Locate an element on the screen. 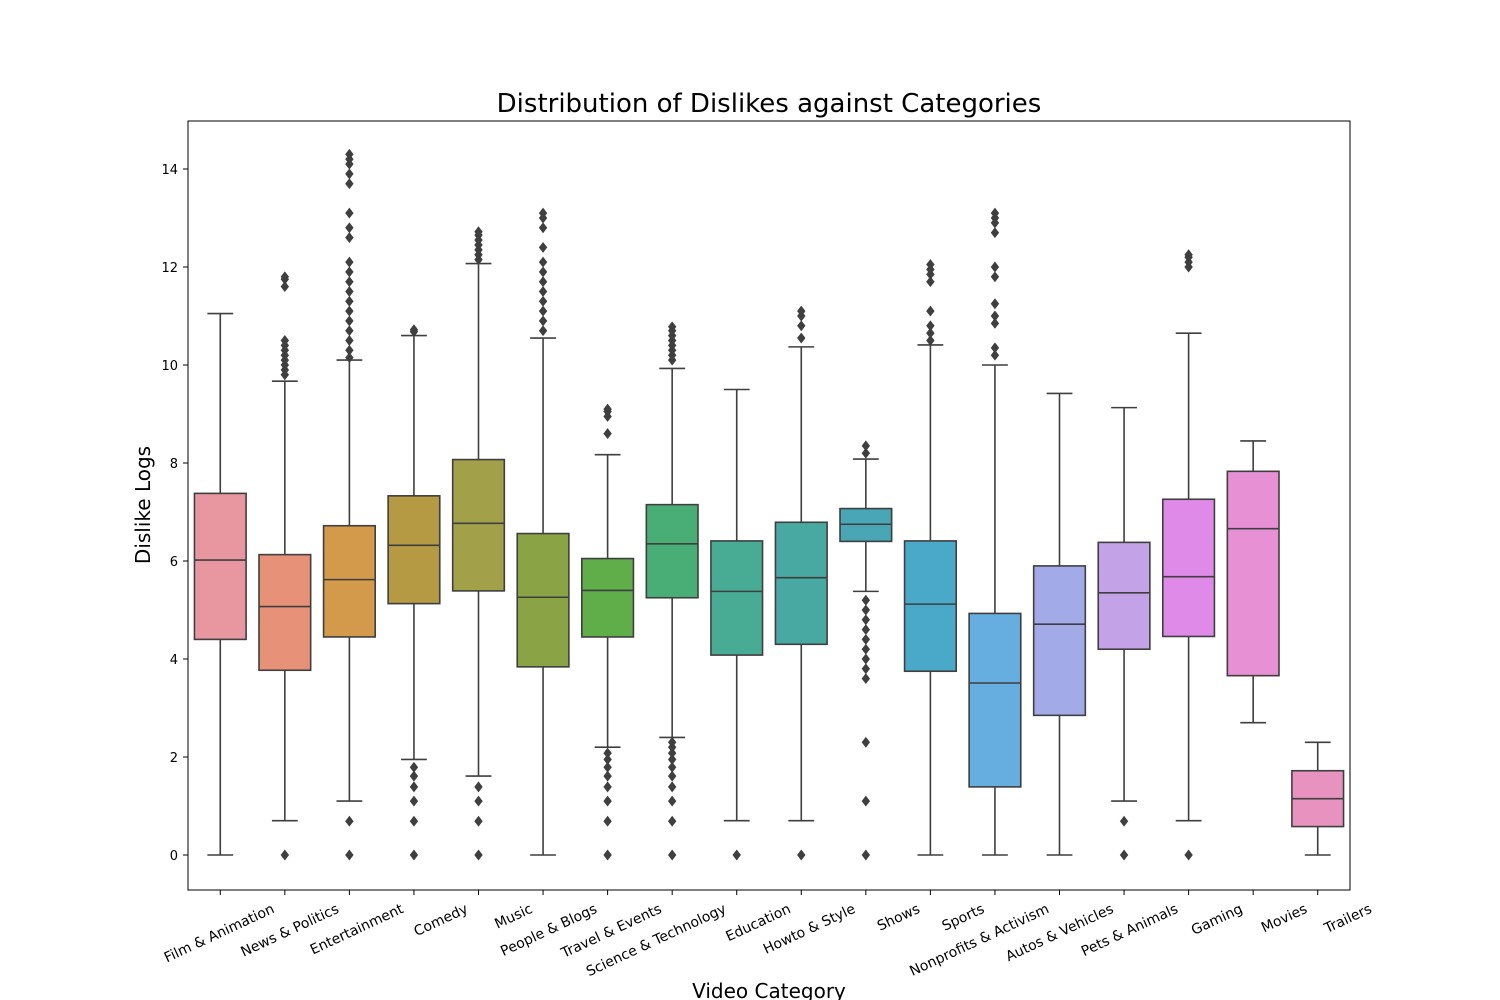 The height and width of the screenshot is (1000, 1500). y-tick-label: 14 is located at coordinates (169, 170).